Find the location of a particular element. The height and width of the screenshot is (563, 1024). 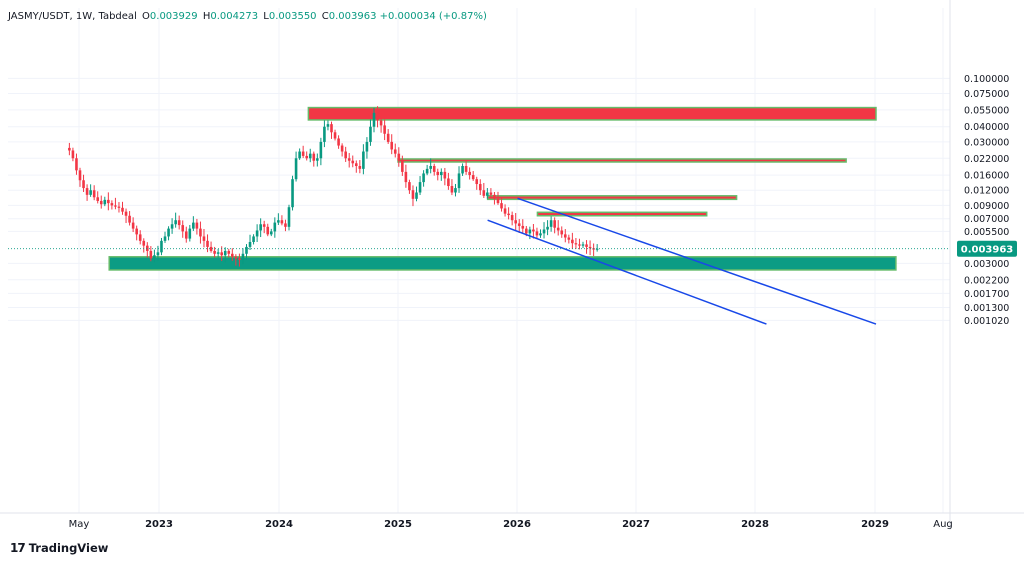

trendlines is located at coordinates (682, 261).